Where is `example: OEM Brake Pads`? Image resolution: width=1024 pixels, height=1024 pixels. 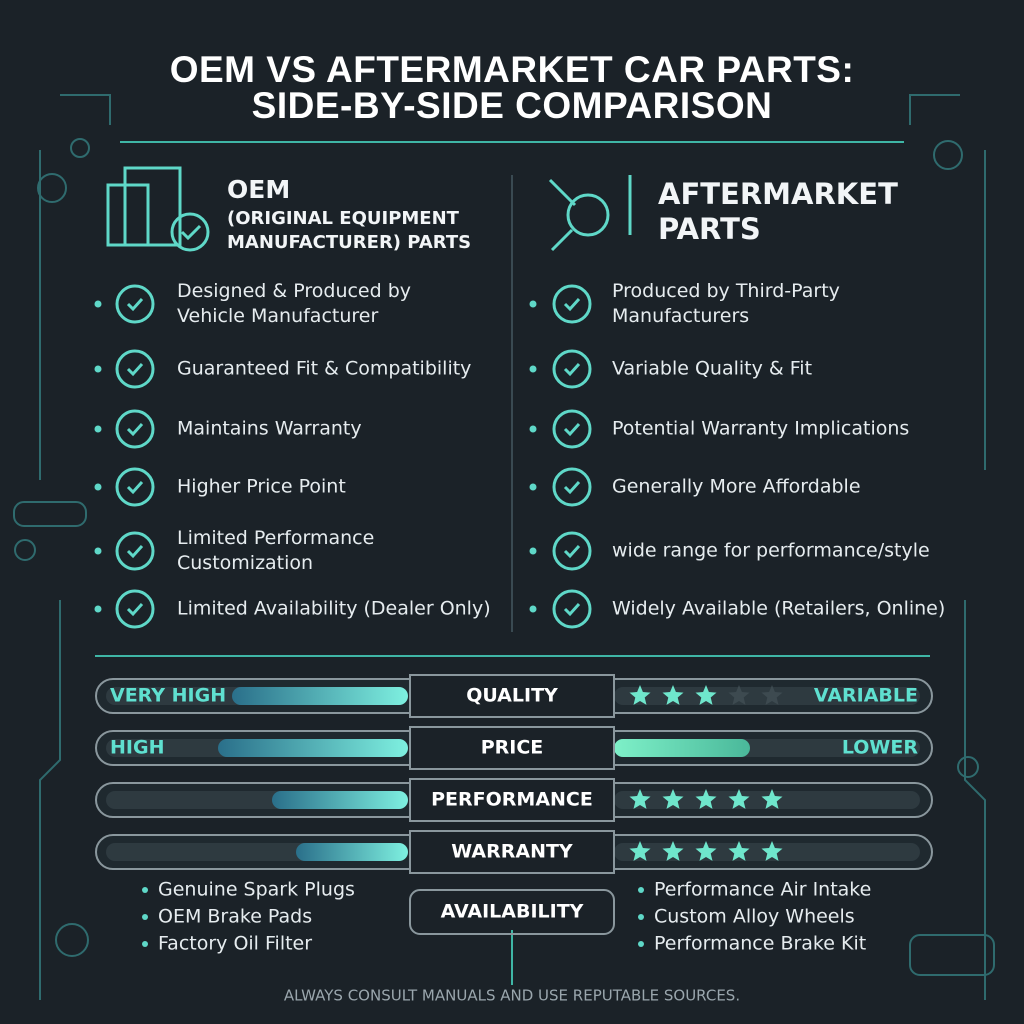 example: OEM Brake Pads is located at coordinates (235, 917).